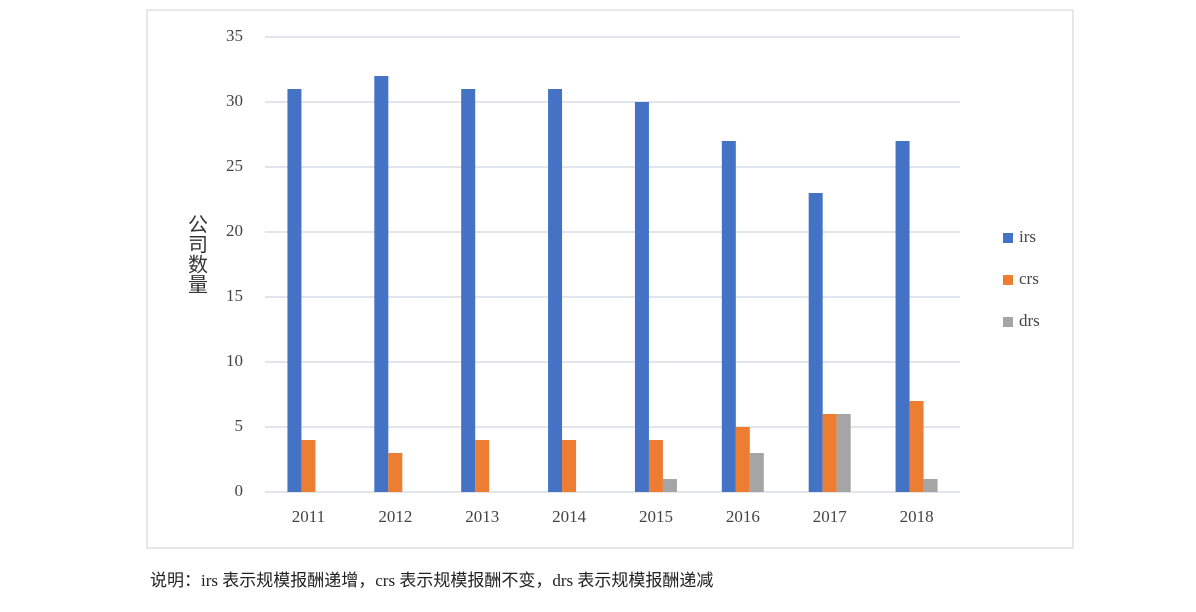  I want to click on legend-label: crs, so click(1029, 278).